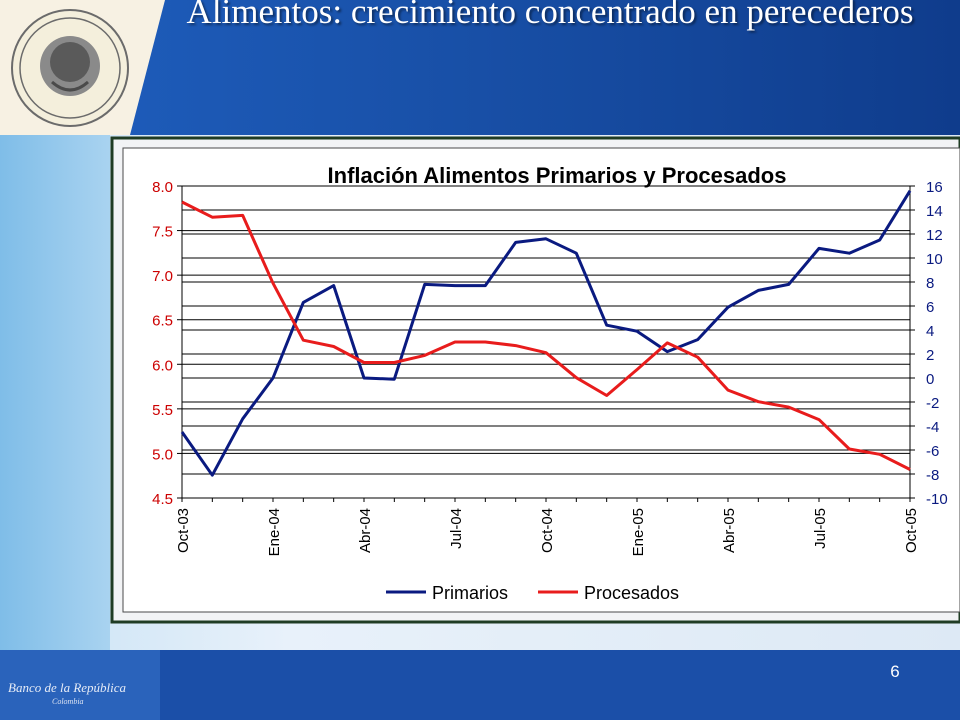 This screenshot has height=720, width=960. What do you see at coordinates (631, 593) in the screenshot?
I see `legend-label: Procesados` at bounding box center [631, 593].